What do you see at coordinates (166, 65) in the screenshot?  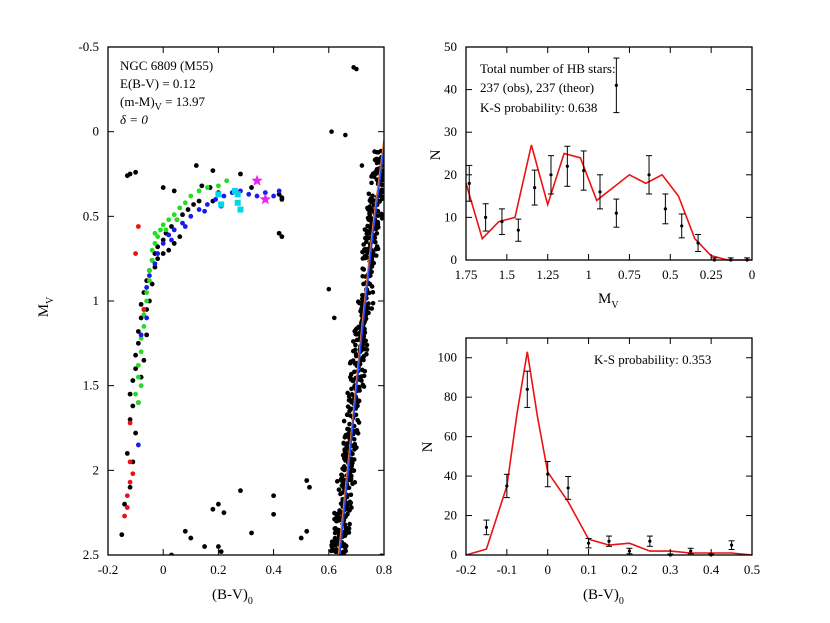 I see `cmd-annotation-title: NGC 6809 (M55)` at bounding box center [166, 65].